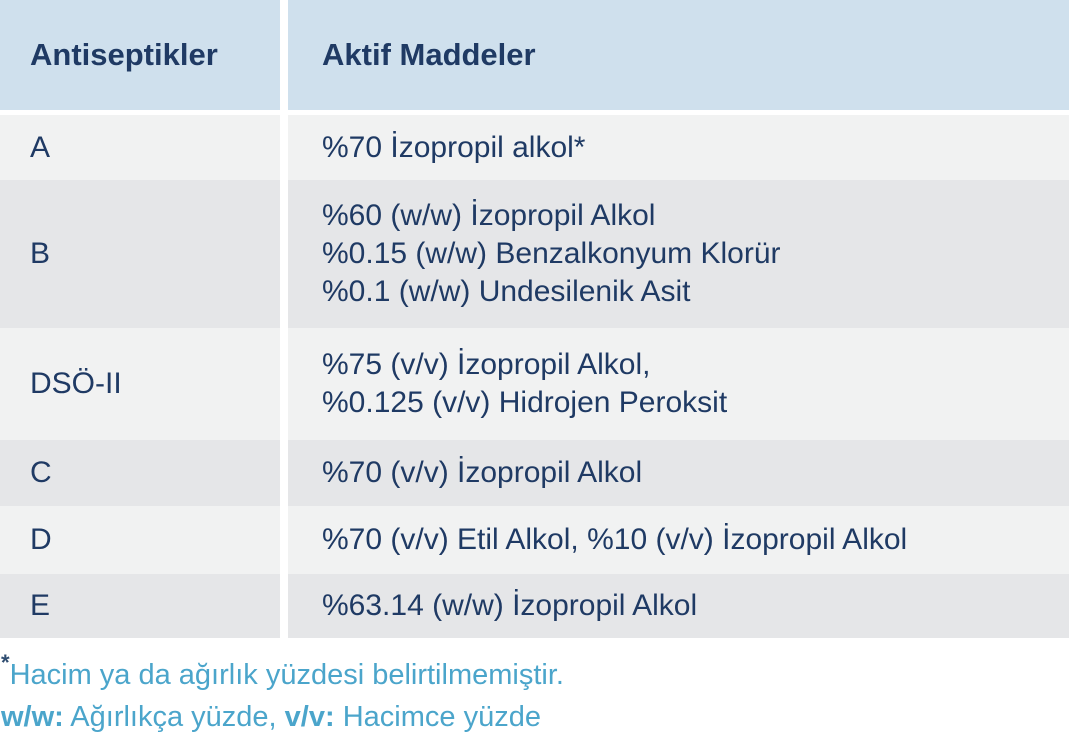 This screenshot has height=748, width=1069. I want to click on footnote-abbreviations-line: w/w: Ağırlıkça yüzde, v/v: Hacimce yüzde, so click(535, 717).